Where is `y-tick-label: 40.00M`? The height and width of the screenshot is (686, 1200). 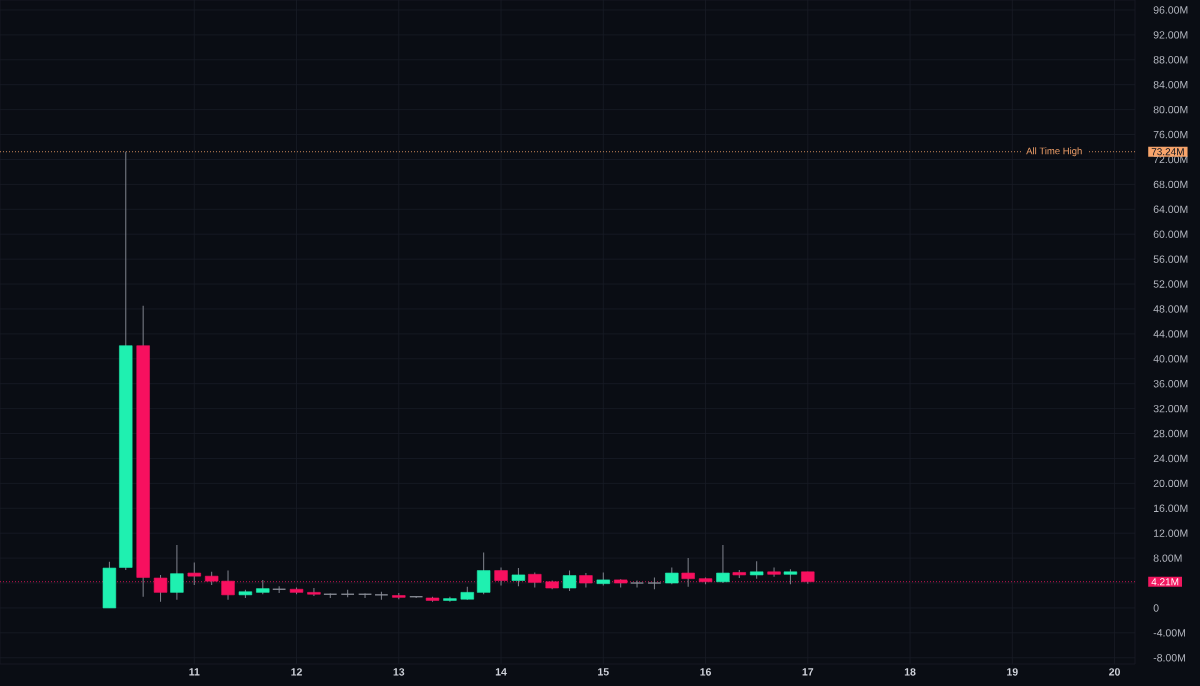 y-tick-label: 40.00M is located at coordinates (1170, 359).